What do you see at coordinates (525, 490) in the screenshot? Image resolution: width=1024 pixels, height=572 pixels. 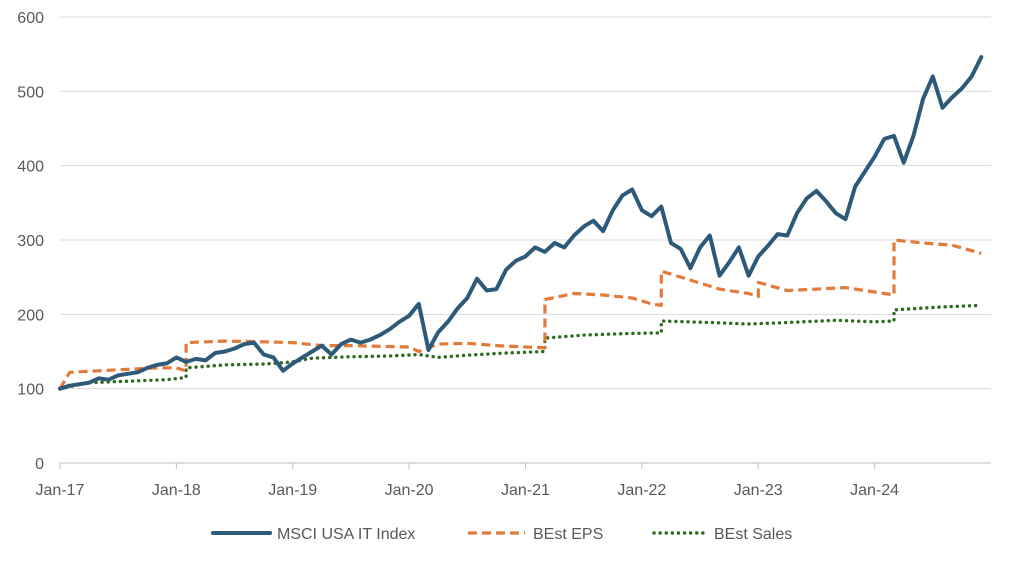 I see `x-tick-label: Jan-21` at bounding box center [525, 490].